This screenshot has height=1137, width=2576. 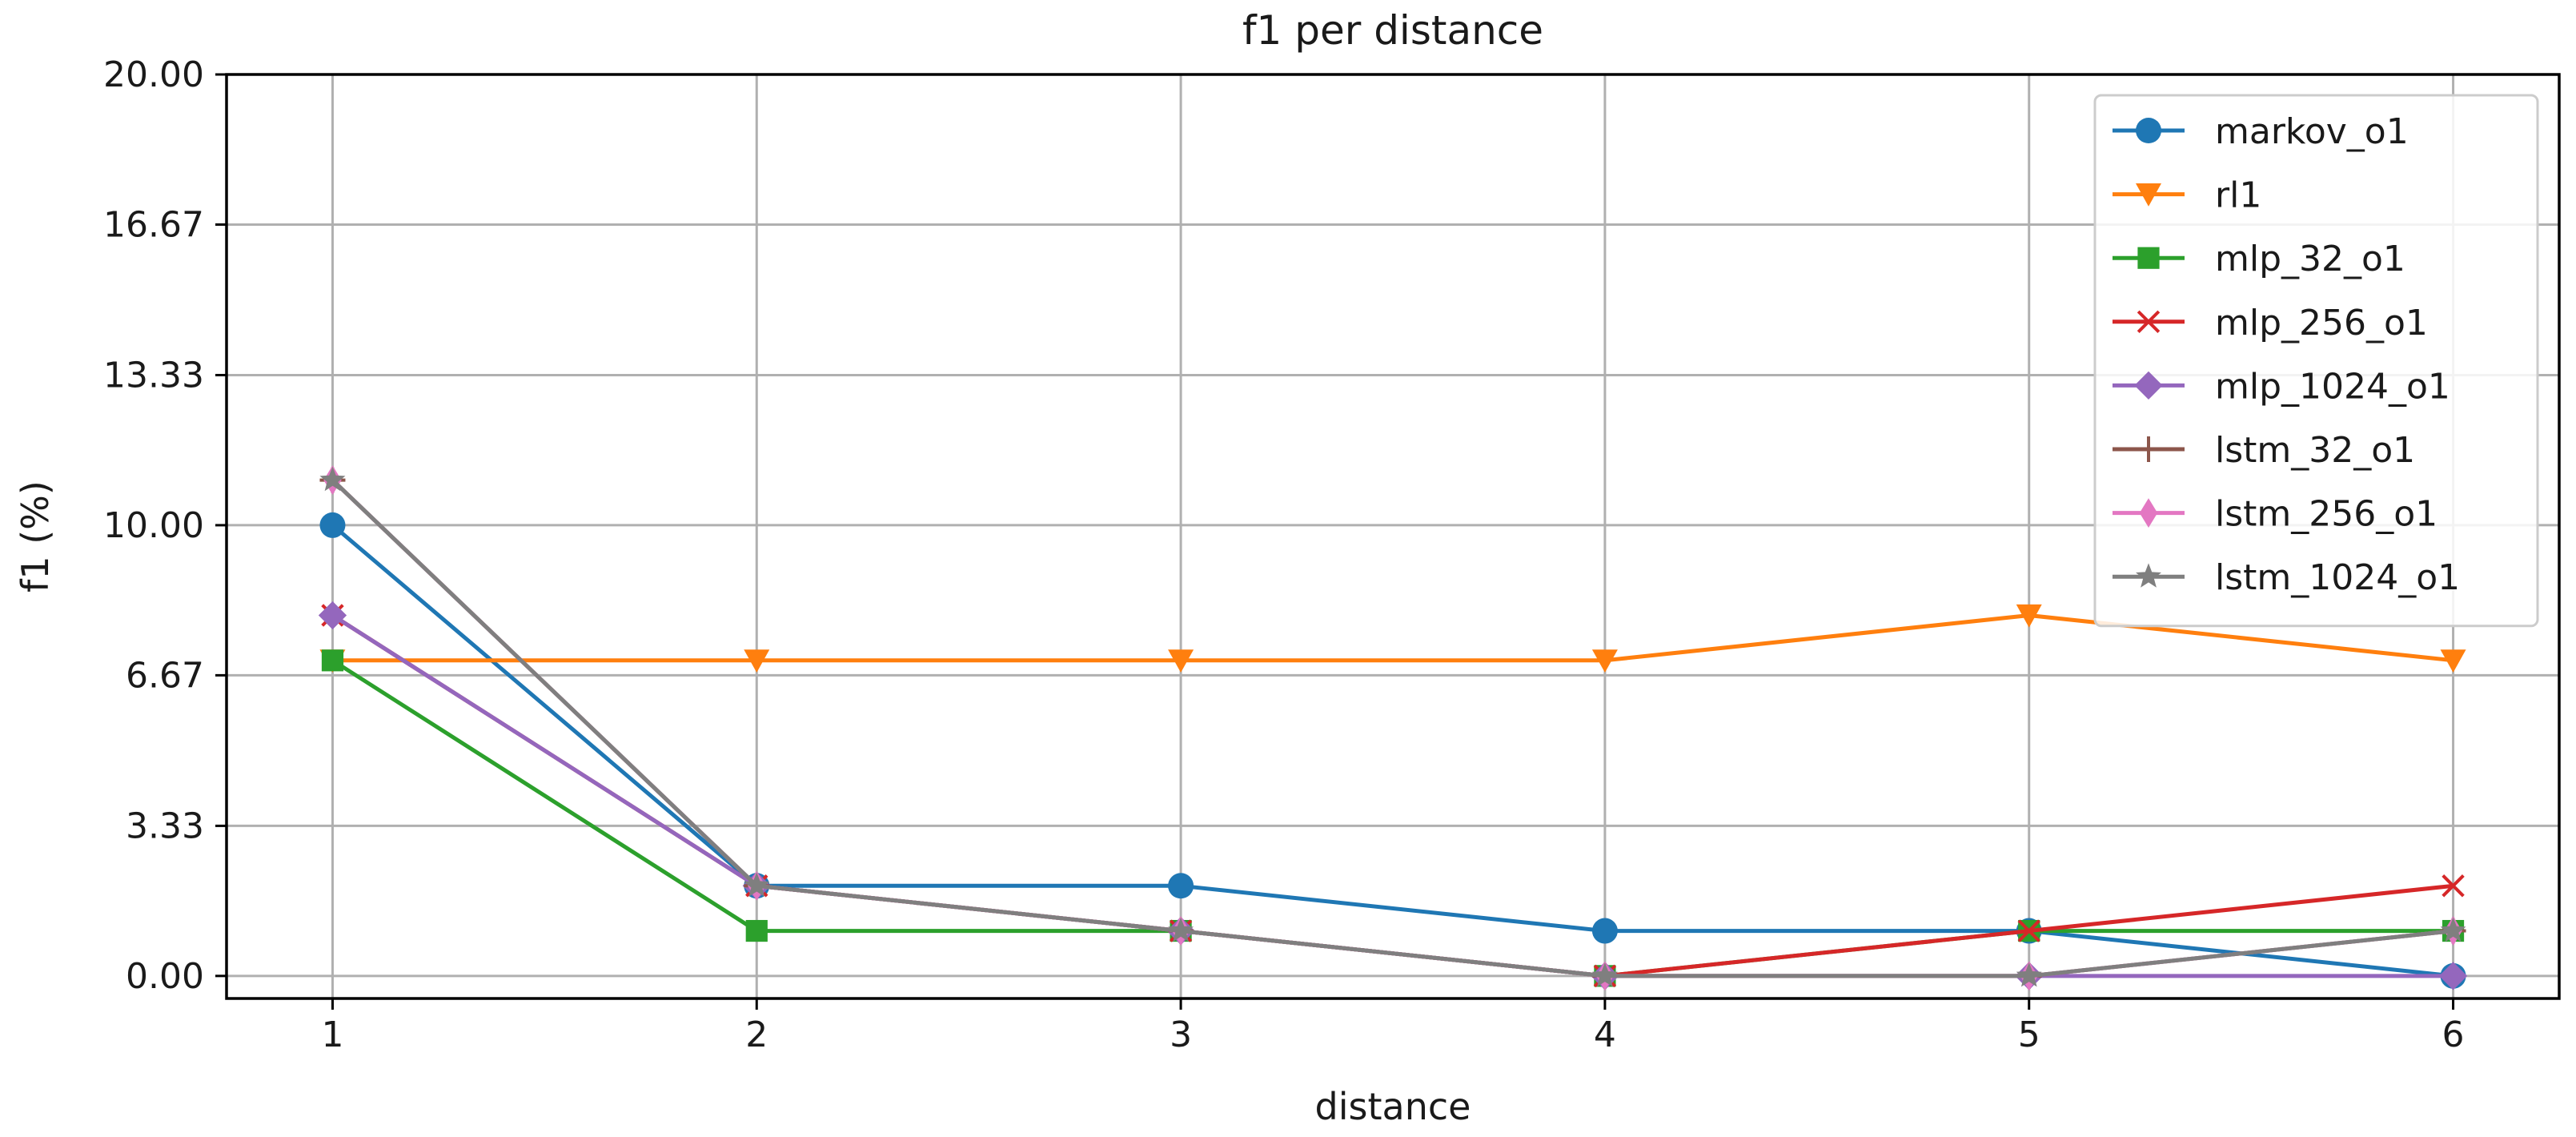 What do you see at coordinates (2337, 578) in the screenshot?
I see `legend-label-lstm_1024_o1: lstm_1024_o1` at bounding box center [2337, 578].